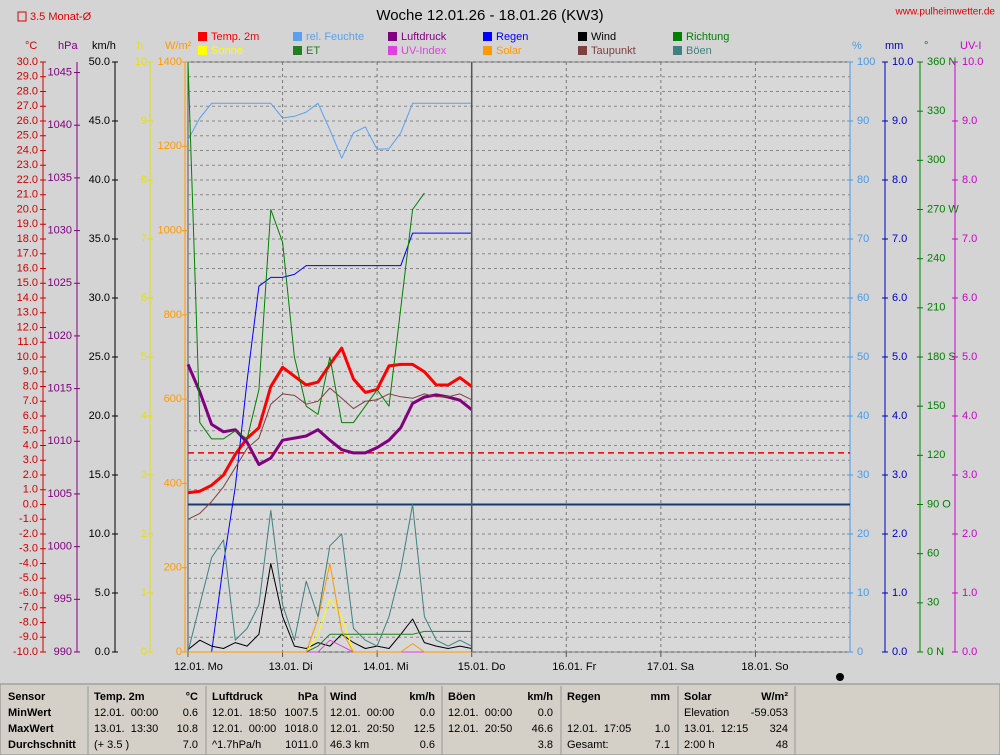 The height and width of the screenshot is (755, 1000). I want to click on legend-label: ET, so click(313, 51).